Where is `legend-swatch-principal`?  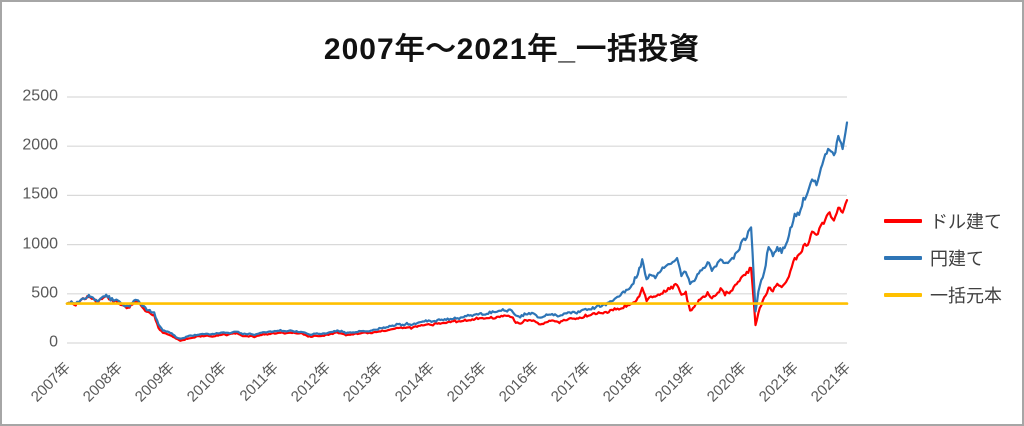 legend-swatch-principal is located at coordinates (903, 294).